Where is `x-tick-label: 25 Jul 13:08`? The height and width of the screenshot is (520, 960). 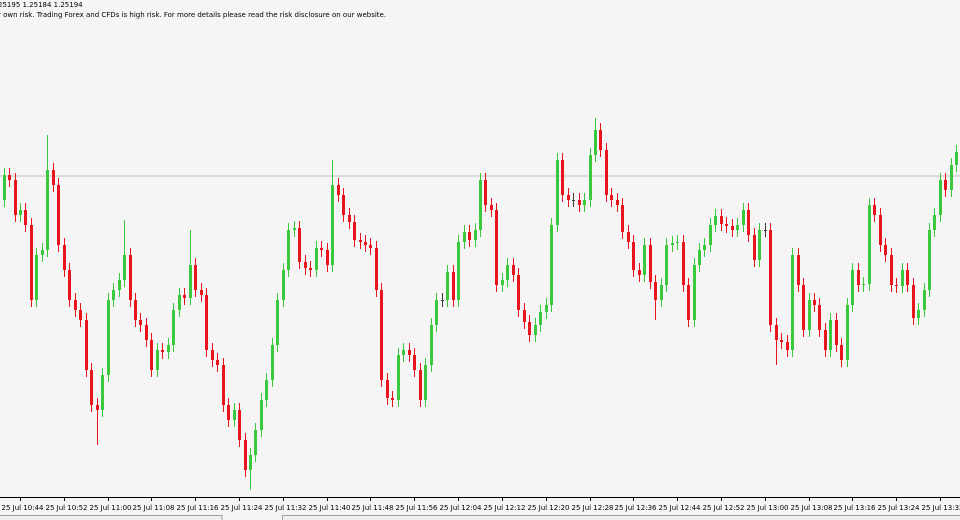
x-tick-label: 25 Jul 13:08 is located at coordinates (812, 508).